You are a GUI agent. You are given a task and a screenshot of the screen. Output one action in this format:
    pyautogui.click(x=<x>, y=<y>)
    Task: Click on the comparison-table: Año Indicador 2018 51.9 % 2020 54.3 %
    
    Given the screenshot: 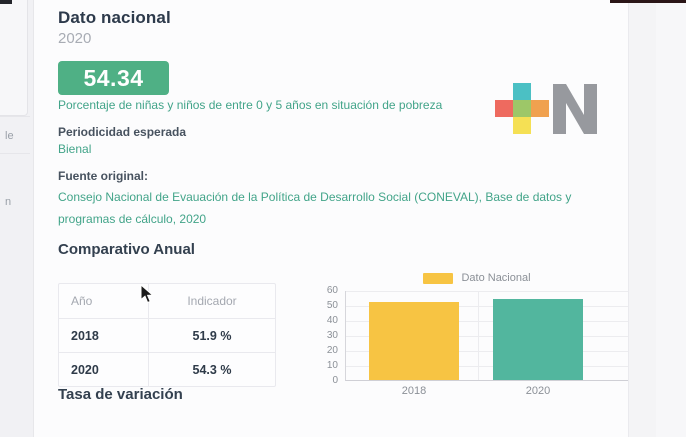 What is the action you would take?
    pyautogui.click(x=167, y=335)
    